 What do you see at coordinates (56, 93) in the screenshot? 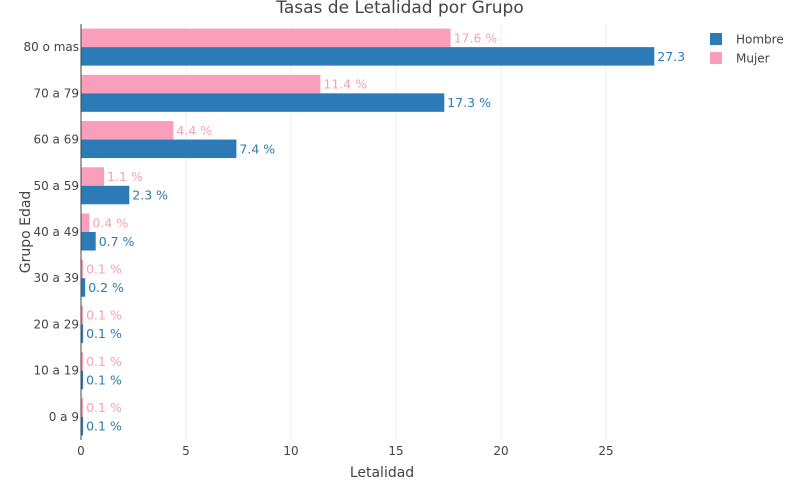
I see `y-tick-label: 70 a 79` at bounding box center [56, 93].